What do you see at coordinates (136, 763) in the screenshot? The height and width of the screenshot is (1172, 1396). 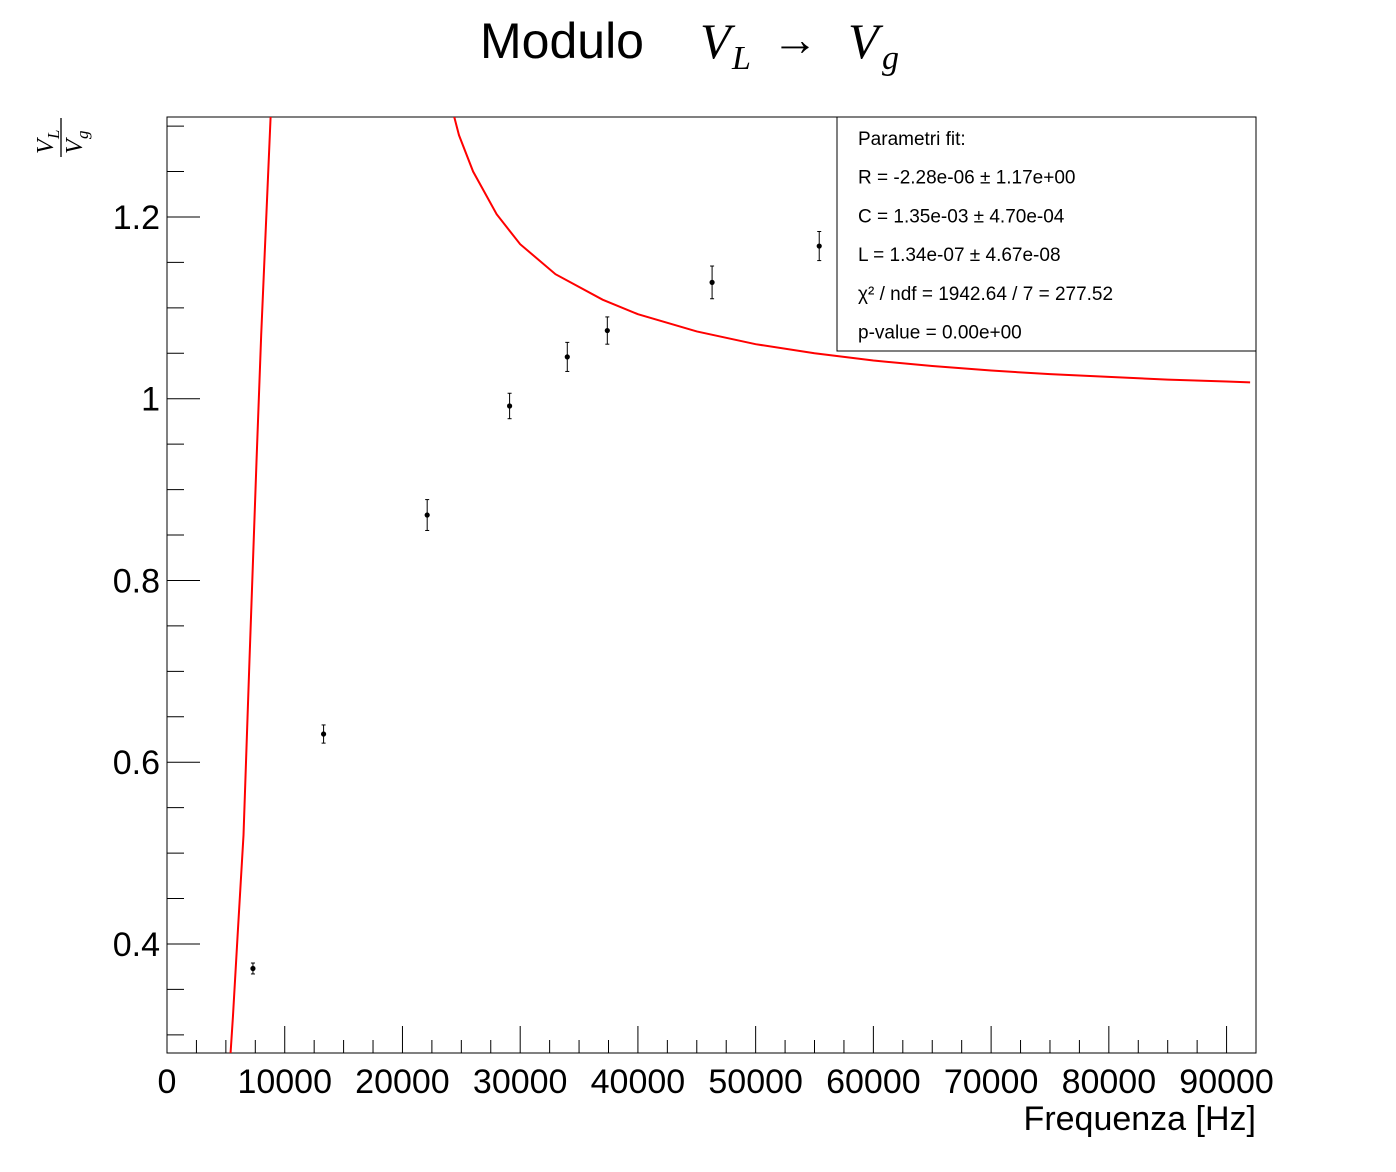 I see `y-tick-label: 0.6` at bounding box center [136, 763].